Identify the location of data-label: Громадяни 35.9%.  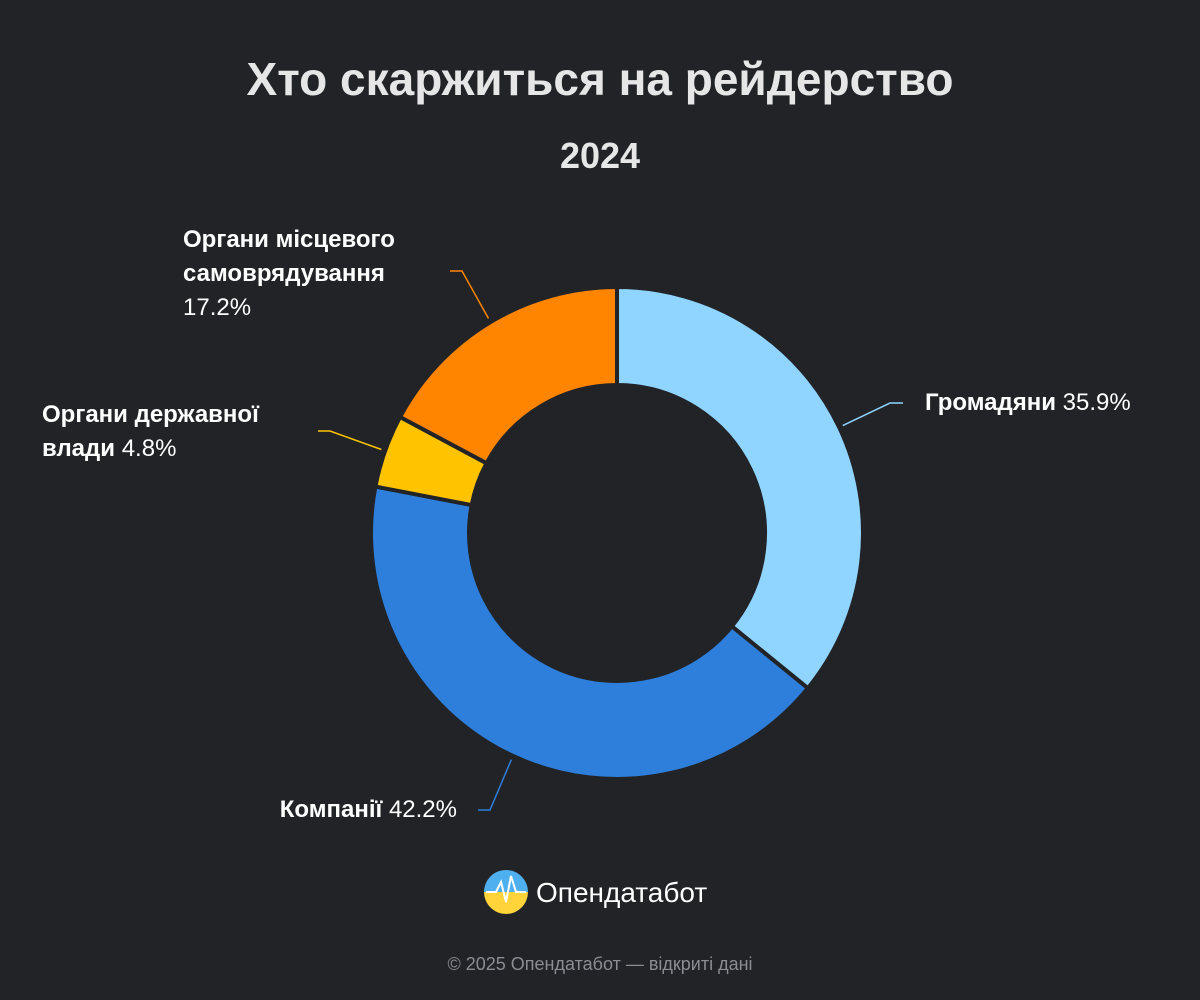
(1055, 403).